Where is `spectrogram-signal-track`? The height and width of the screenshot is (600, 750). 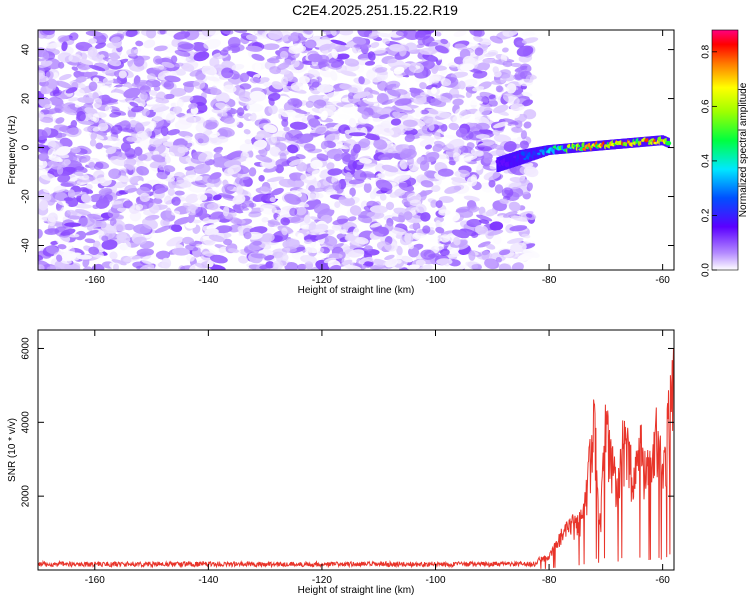 spectrogram-signal-track is located at coordinates (583, 153).